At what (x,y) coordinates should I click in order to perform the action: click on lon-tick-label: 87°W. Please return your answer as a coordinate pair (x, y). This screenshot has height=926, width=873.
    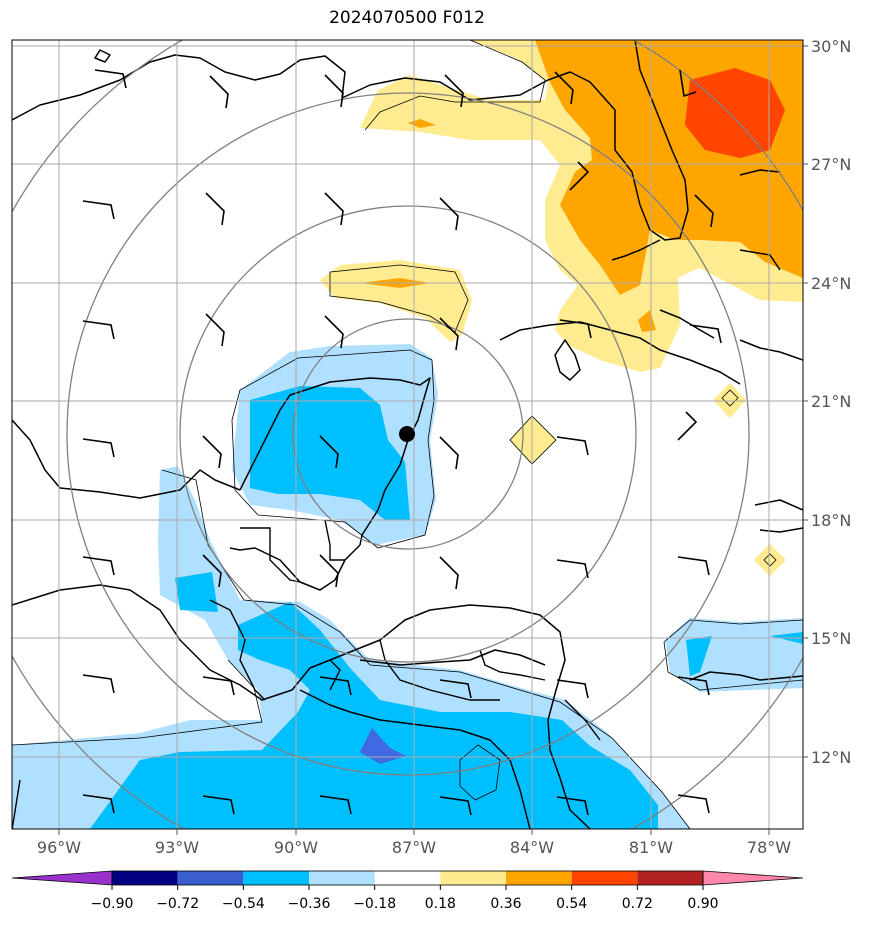
    Looking at the image, I should click on (414, 847).